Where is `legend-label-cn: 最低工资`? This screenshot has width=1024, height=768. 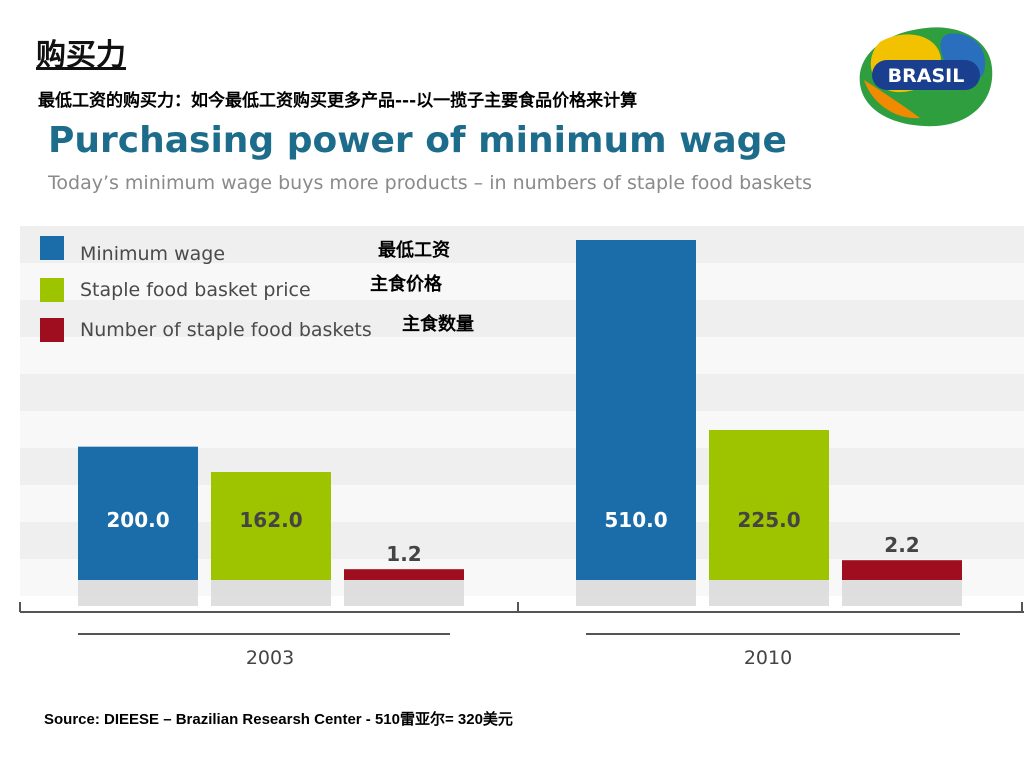
legend-label-cn: 最低工资 is located at coordinates (414, 250).